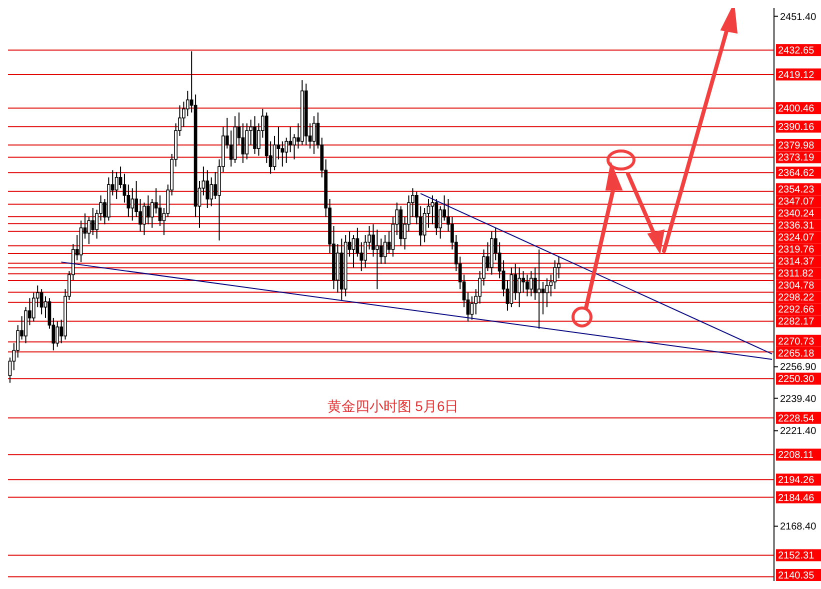  What do you see at coordinates (796, 380) in the screenshot?
I see `ref-line-label: 2250.30` at bounding box center [796, 380].